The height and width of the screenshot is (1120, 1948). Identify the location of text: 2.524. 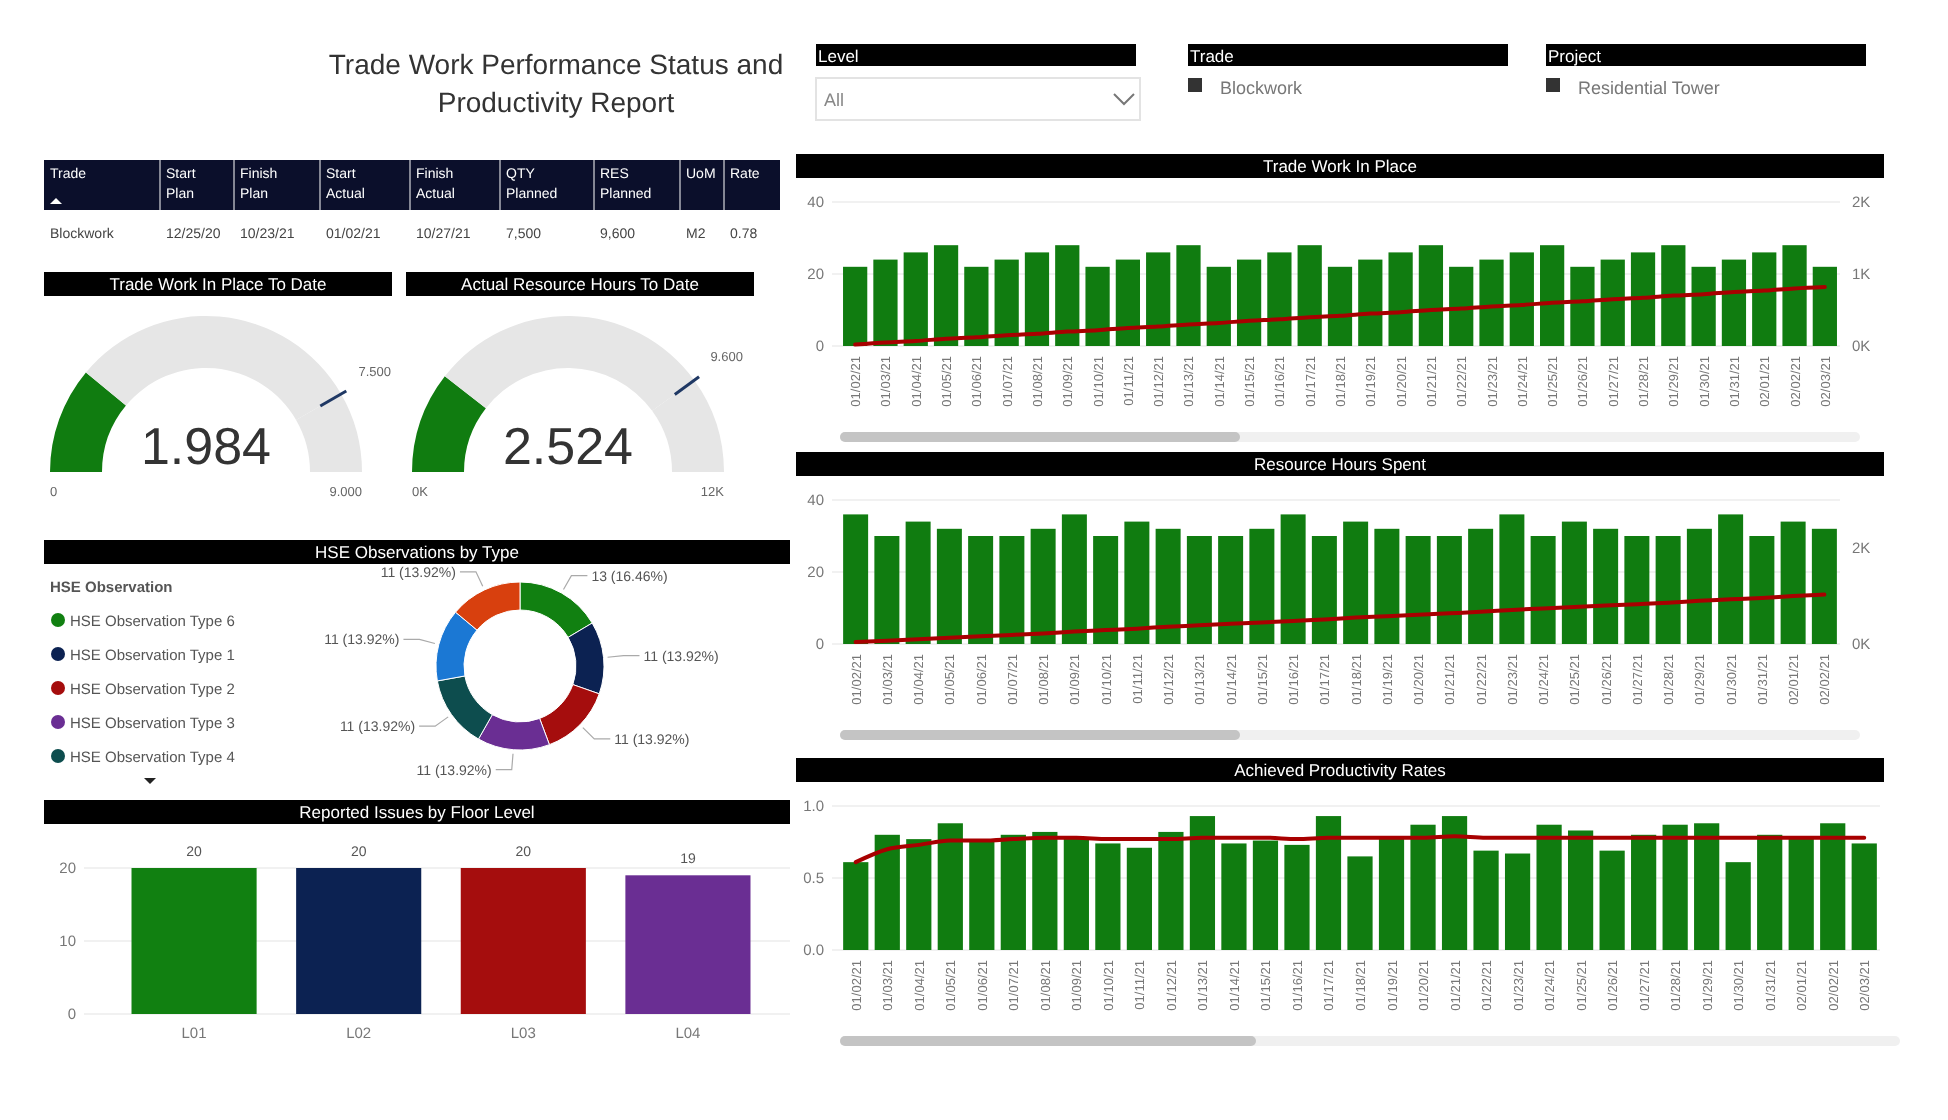
(568, 446).